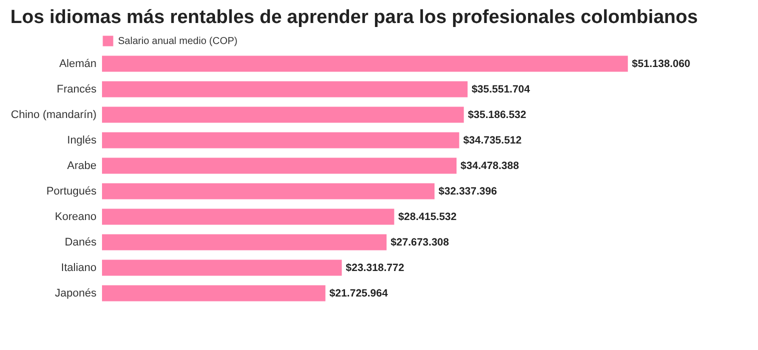 This screenshot has width=758, height=350. I want to click on y-tick-label: Portugués, so click(71, 191).